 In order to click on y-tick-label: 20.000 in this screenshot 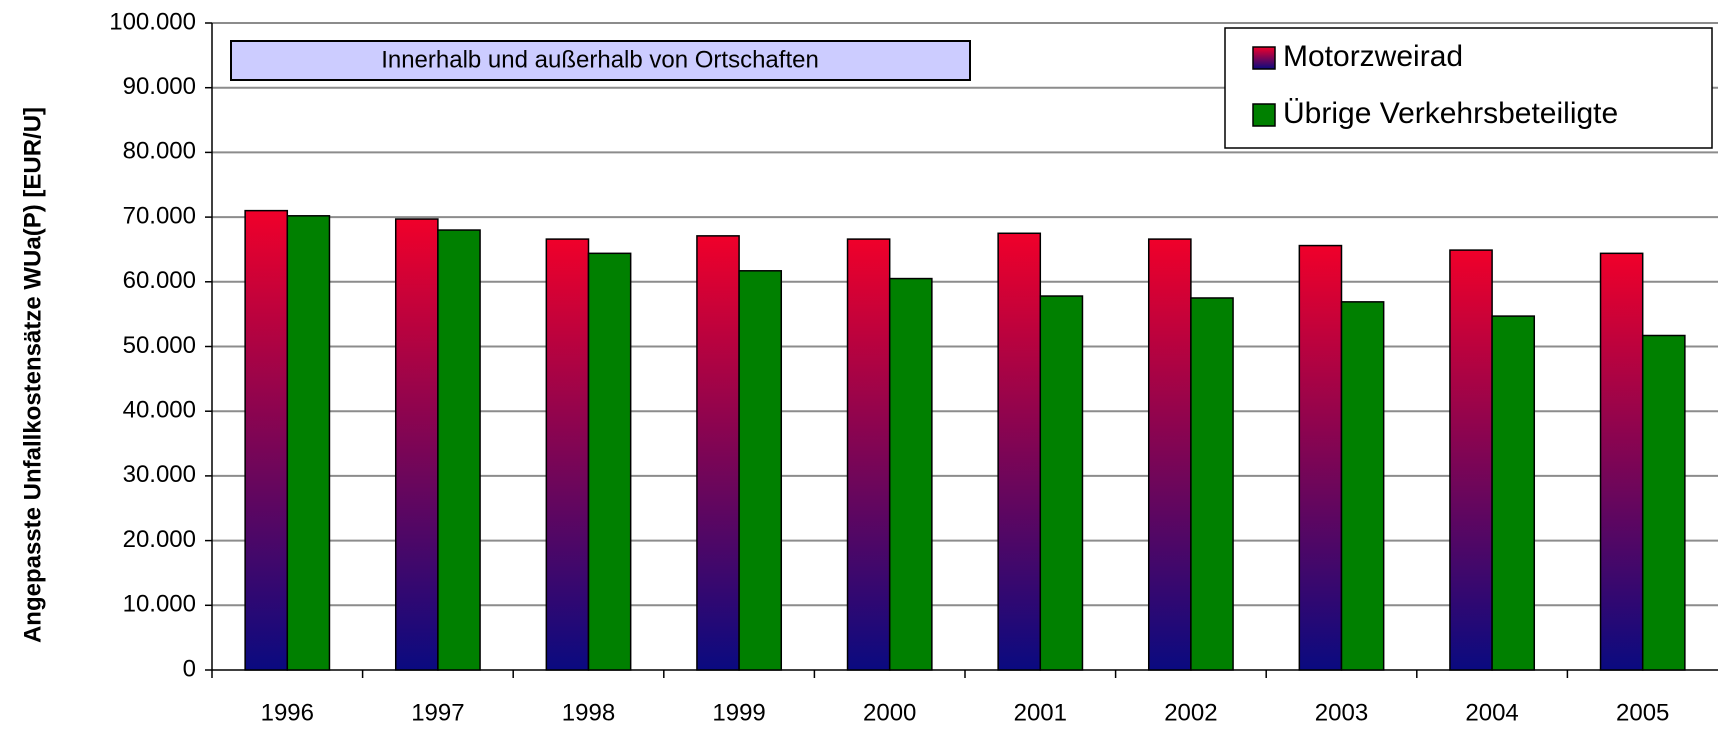, I will do `click(159, 539)`.